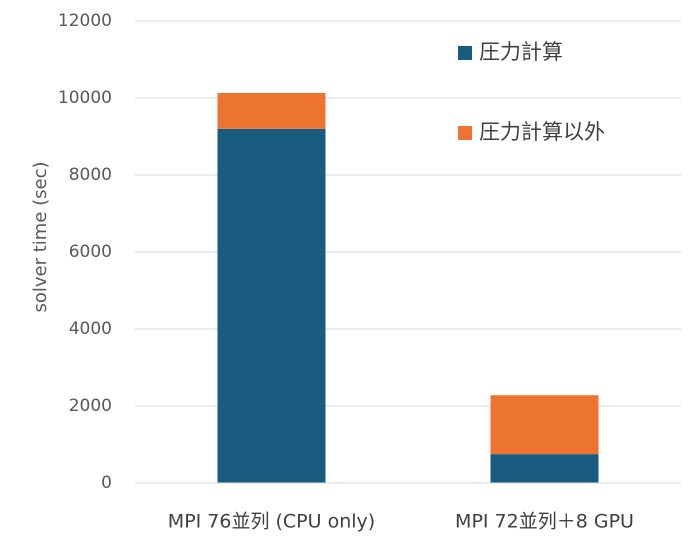 The width and height of the screenshot is (696, 554). Describe the element at coordinates (401, 522) in the screenshot. I see `x-axis-categories: MPI 76並列 (CPU only) MPI 72並列＋8 GPU` at that location.